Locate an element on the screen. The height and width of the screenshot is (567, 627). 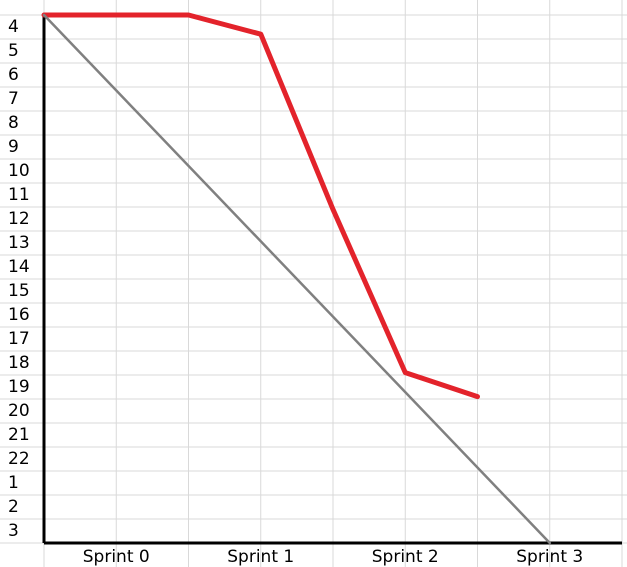
row-label: 7 is located at coordinates (13, 99).